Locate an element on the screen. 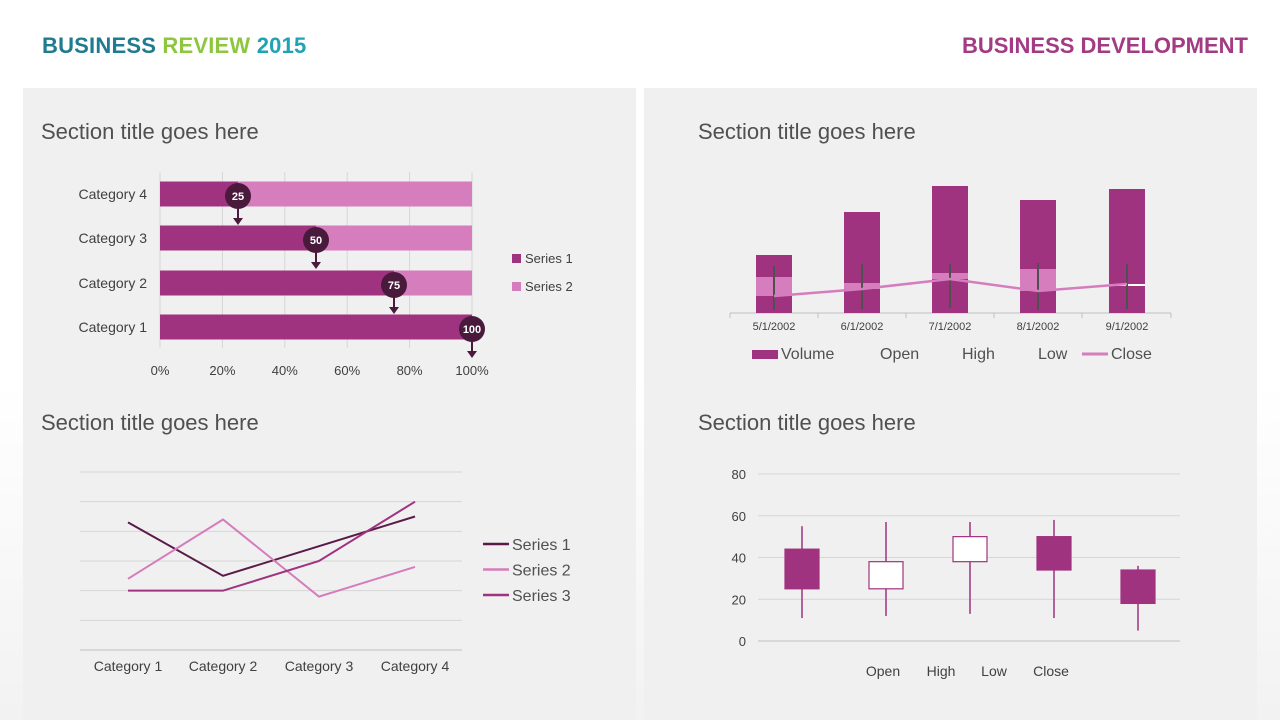 This screenshot has height=720, width=1280. date-label: 5/1/2002 is located at coordinates (774, 327).